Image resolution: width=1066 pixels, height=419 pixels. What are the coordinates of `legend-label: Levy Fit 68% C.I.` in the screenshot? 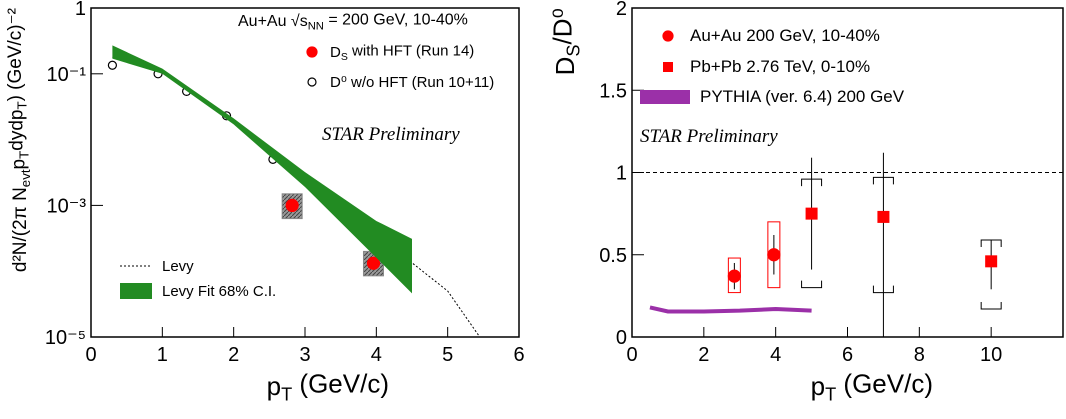 It's located at (219, 291).